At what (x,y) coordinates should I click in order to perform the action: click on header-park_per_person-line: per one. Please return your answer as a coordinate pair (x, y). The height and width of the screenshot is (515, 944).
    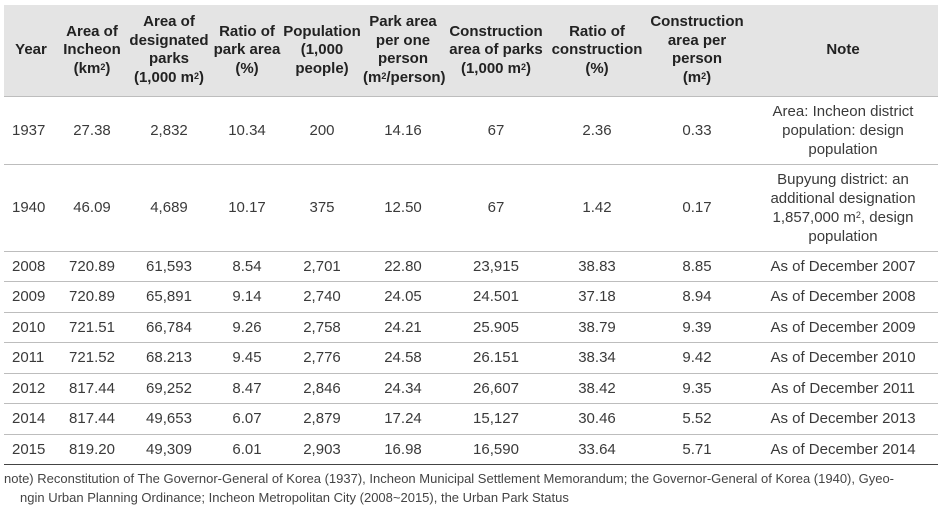
    Looking at the image, I should click on (403, 40).